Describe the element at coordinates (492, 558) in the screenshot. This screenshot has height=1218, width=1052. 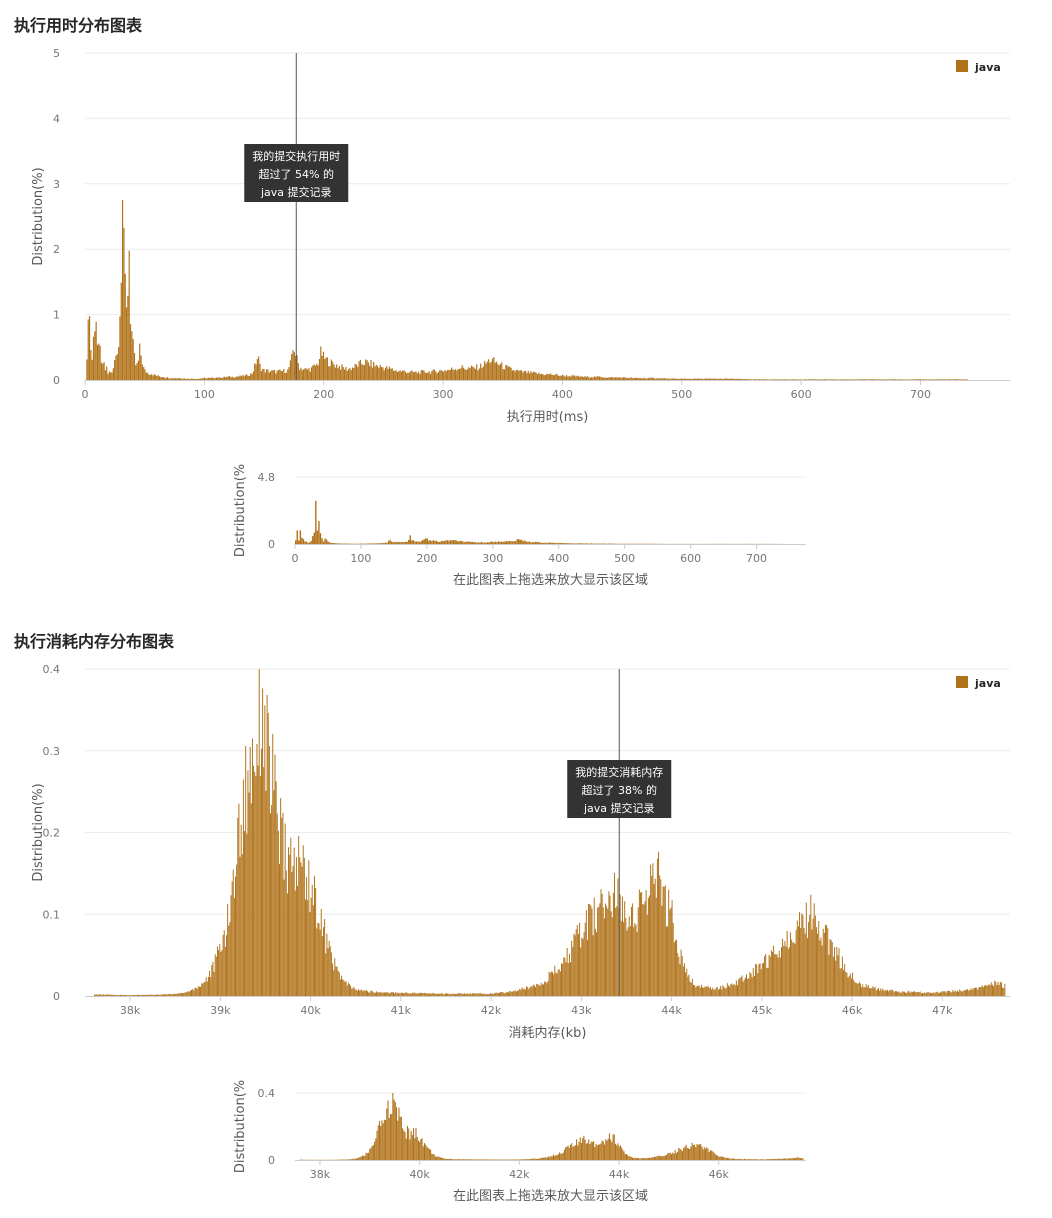
I see `x-tick-label: 300` at that location.